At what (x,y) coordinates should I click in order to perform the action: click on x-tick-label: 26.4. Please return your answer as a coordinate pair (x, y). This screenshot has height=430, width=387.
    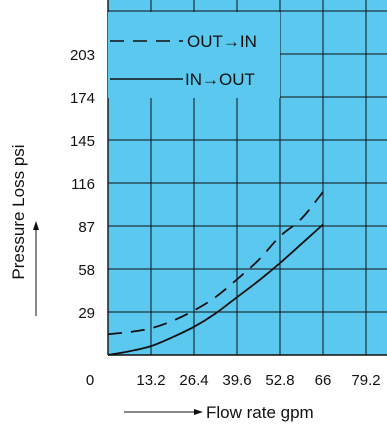
    Looking at the image, I should click on (193, 380).